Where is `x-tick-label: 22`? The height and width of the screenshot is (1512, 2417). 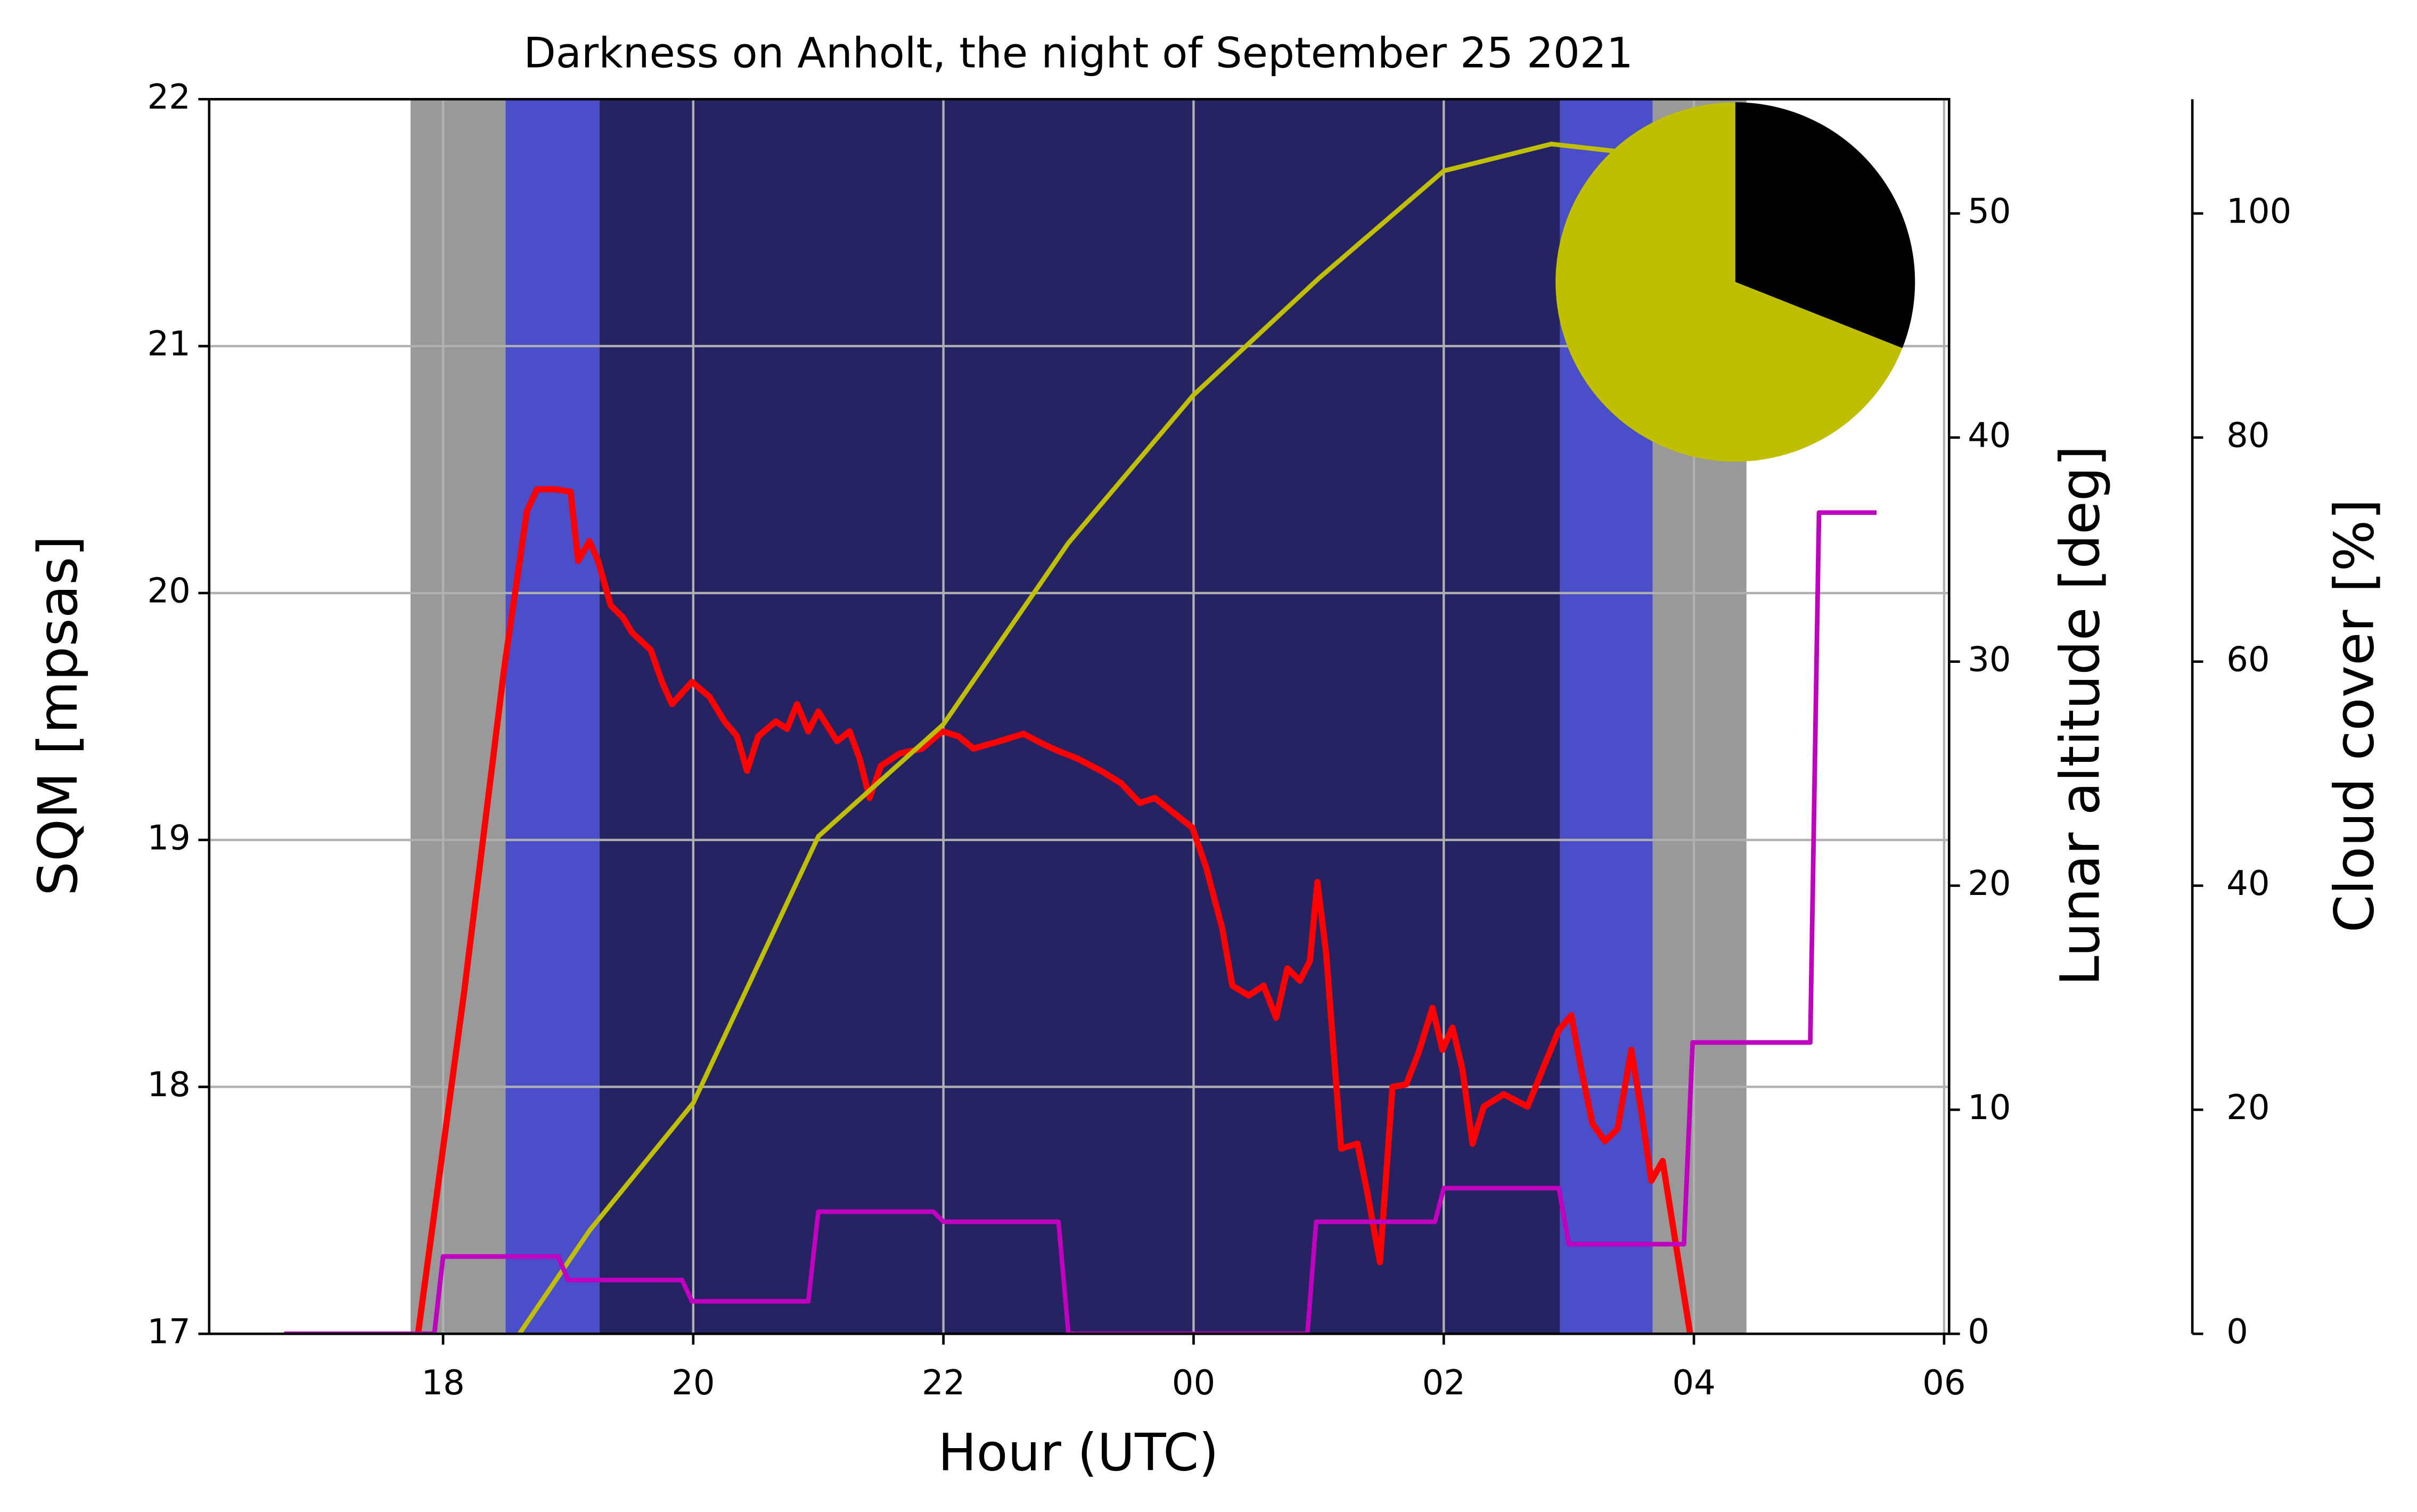 x-tick-label: 22 is located at coordinates (943, 1383).